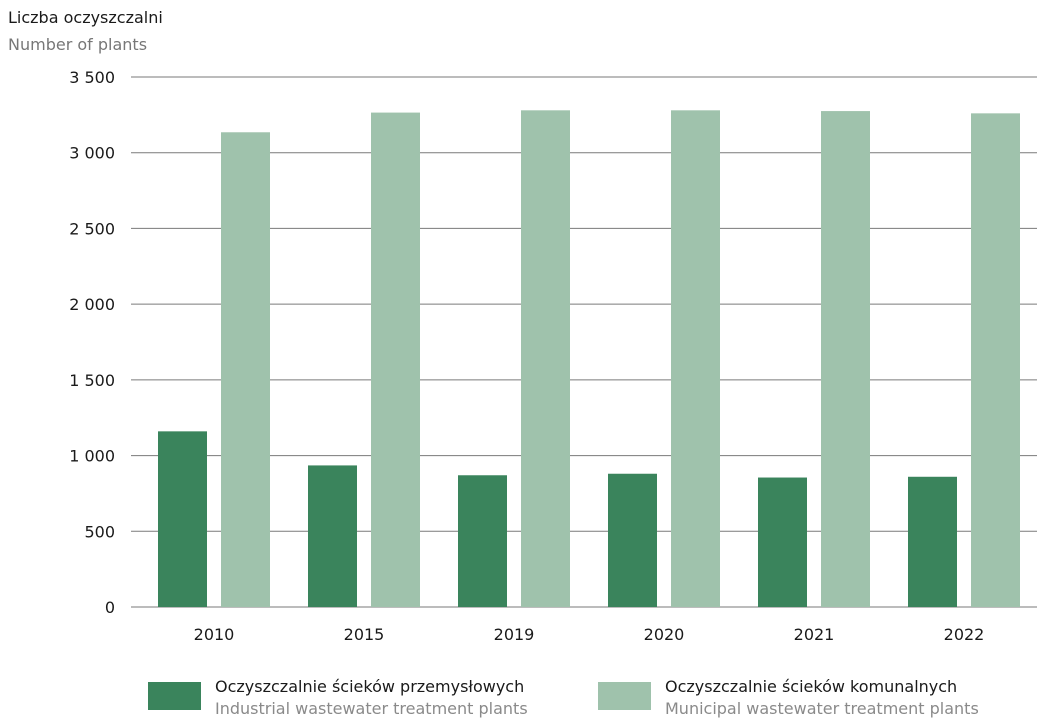 Image resolution: width=1037 pixels, height=719 pixels. What do you see at coordinates (514, 634) in the screenshot?
I see `x-tick-label: 2019` at bounding box center [514, 634].